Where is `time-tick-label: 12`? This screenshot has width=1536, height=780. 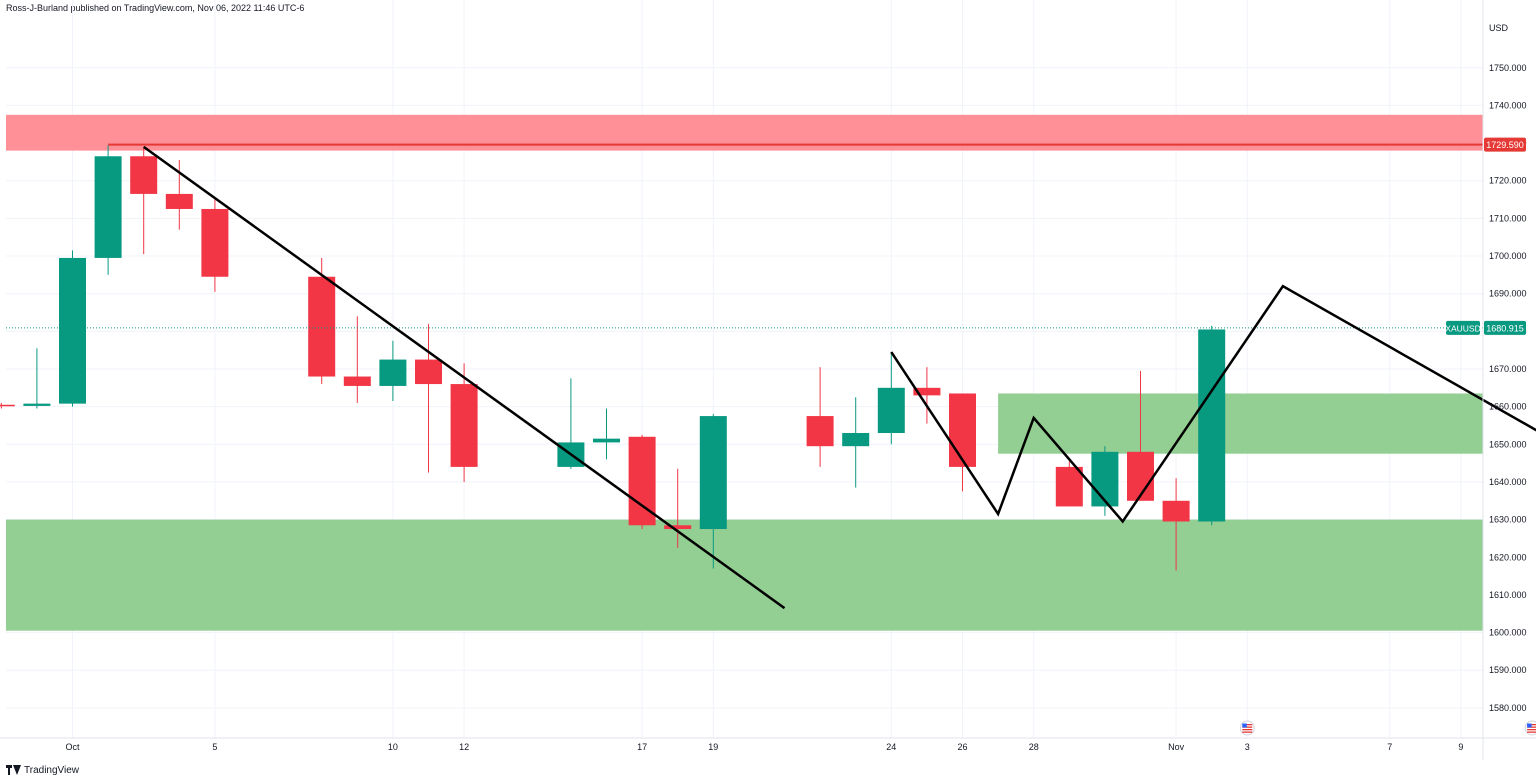 time-tick-label: 12 is located at coordinates (464, 747).